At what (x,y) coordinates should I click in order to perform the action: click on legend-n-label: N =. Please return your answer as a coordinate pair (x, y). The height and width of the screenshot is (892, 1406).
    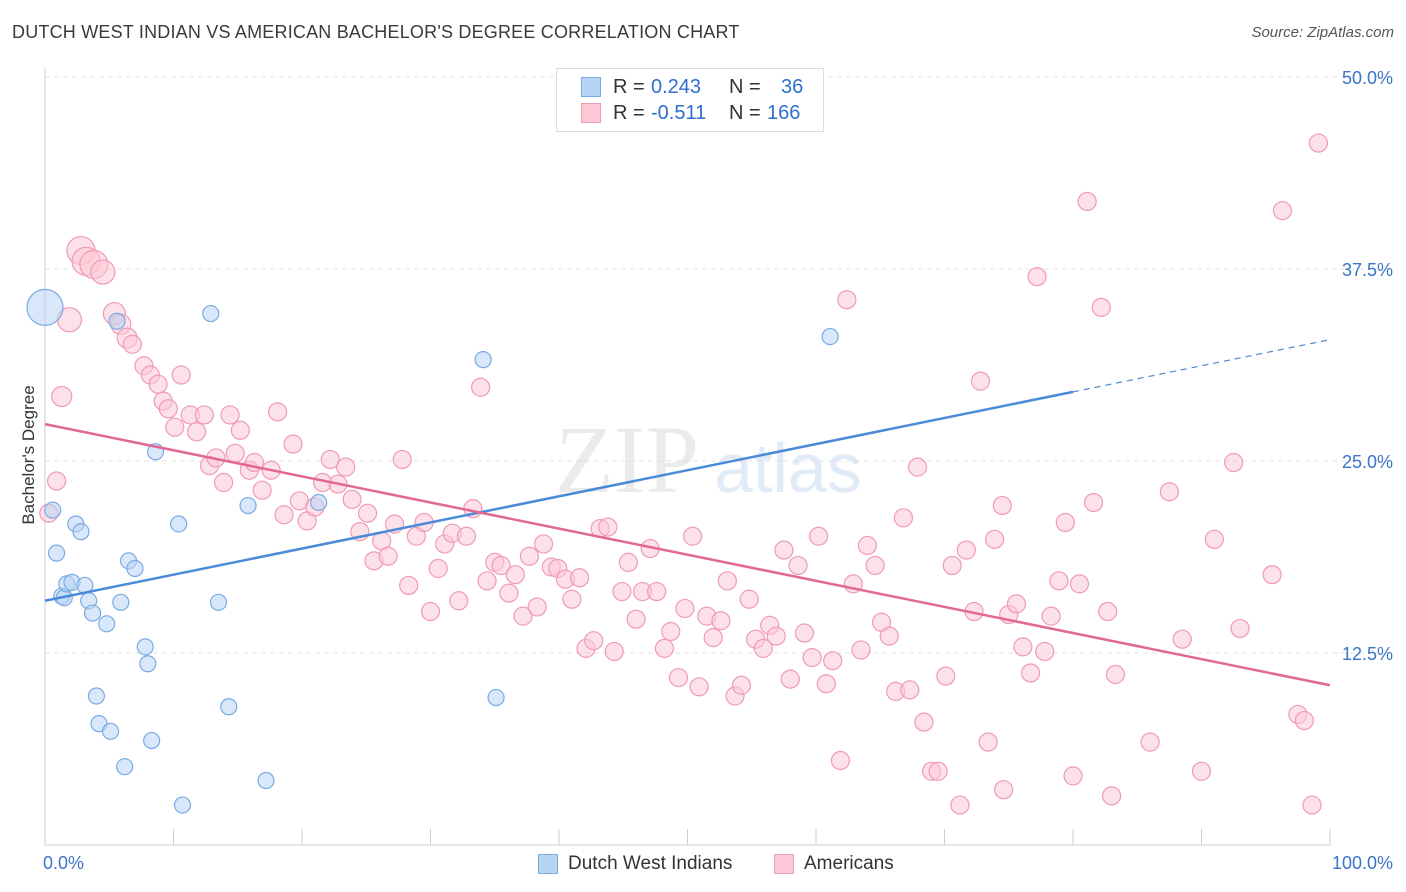
    Looking at the image, I should click on (745, 112).